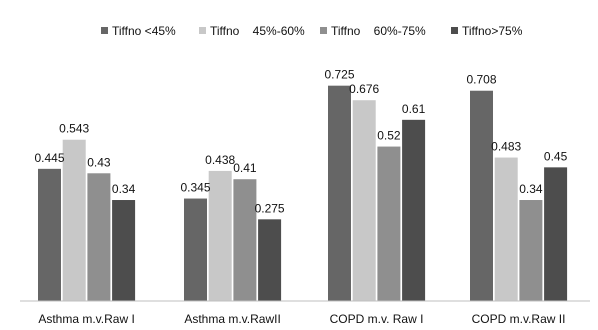 This screenshot has width=598, height=330. I want to click on data-label-1-4: 0.34, so click(124, 189).